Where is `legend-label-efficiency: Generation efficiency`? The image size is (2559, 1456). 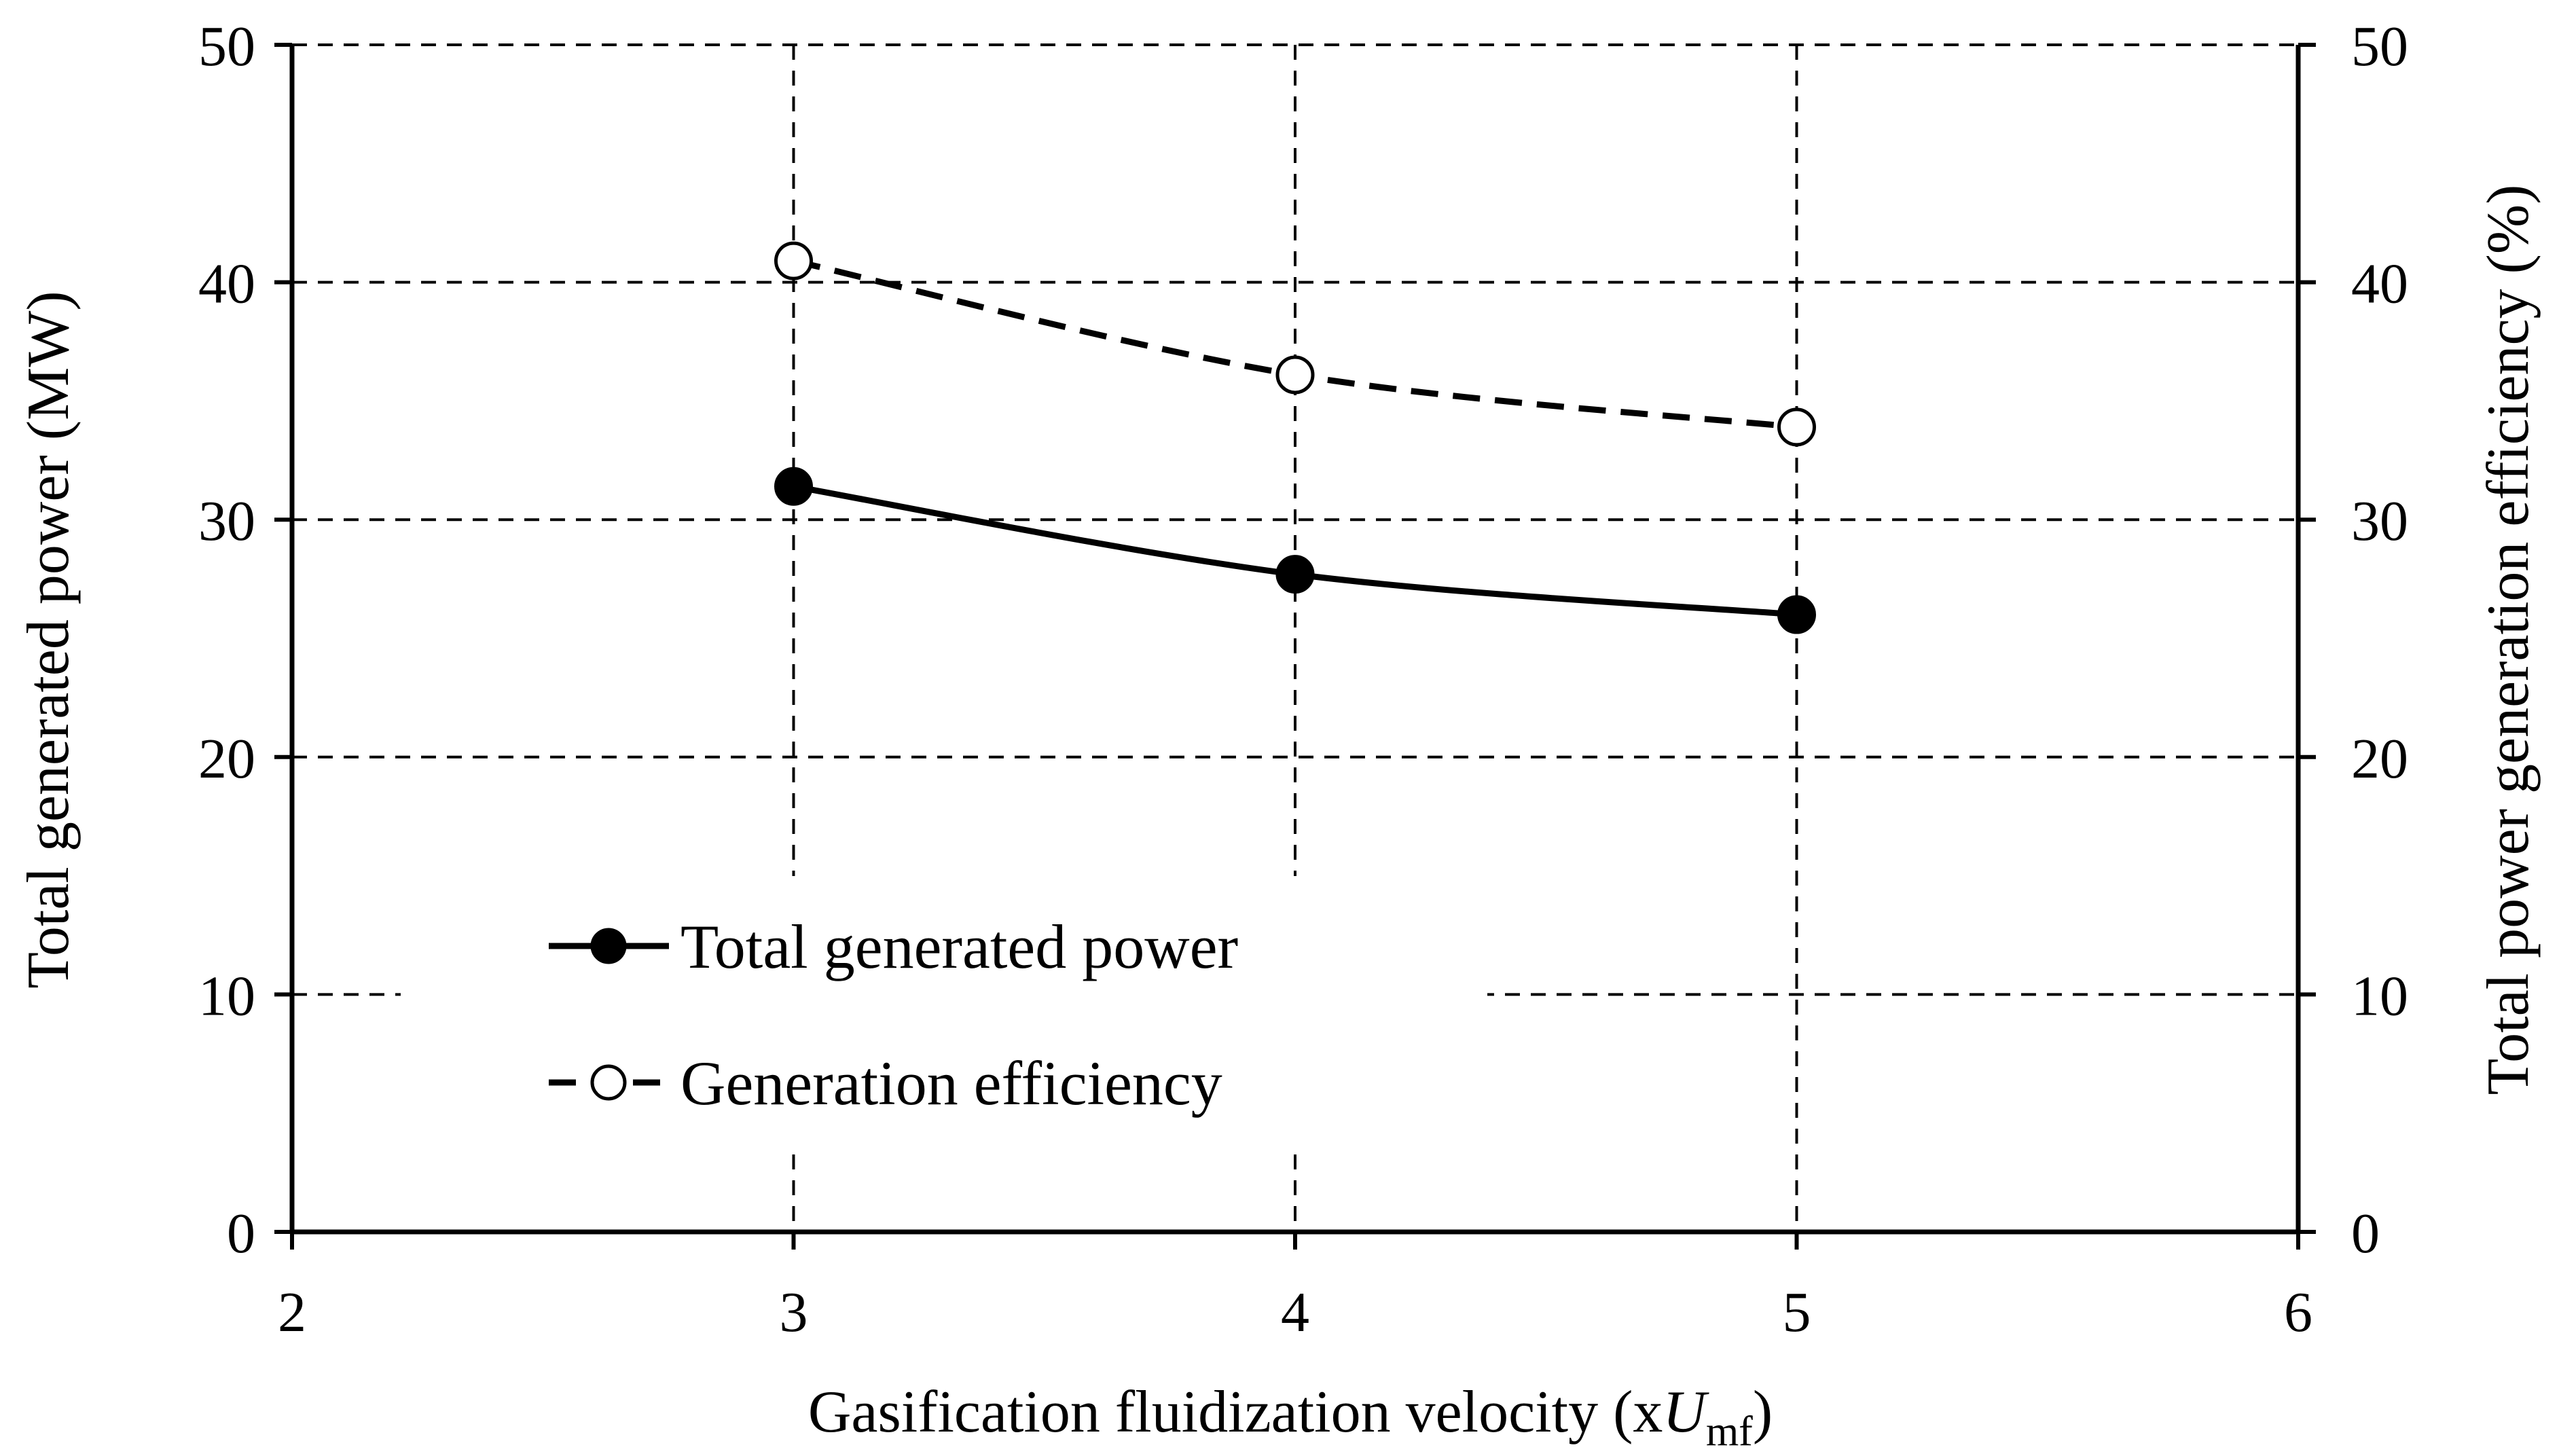 legend-label-efficiency: Generation efficiency is located at coordinates (951, 1083).